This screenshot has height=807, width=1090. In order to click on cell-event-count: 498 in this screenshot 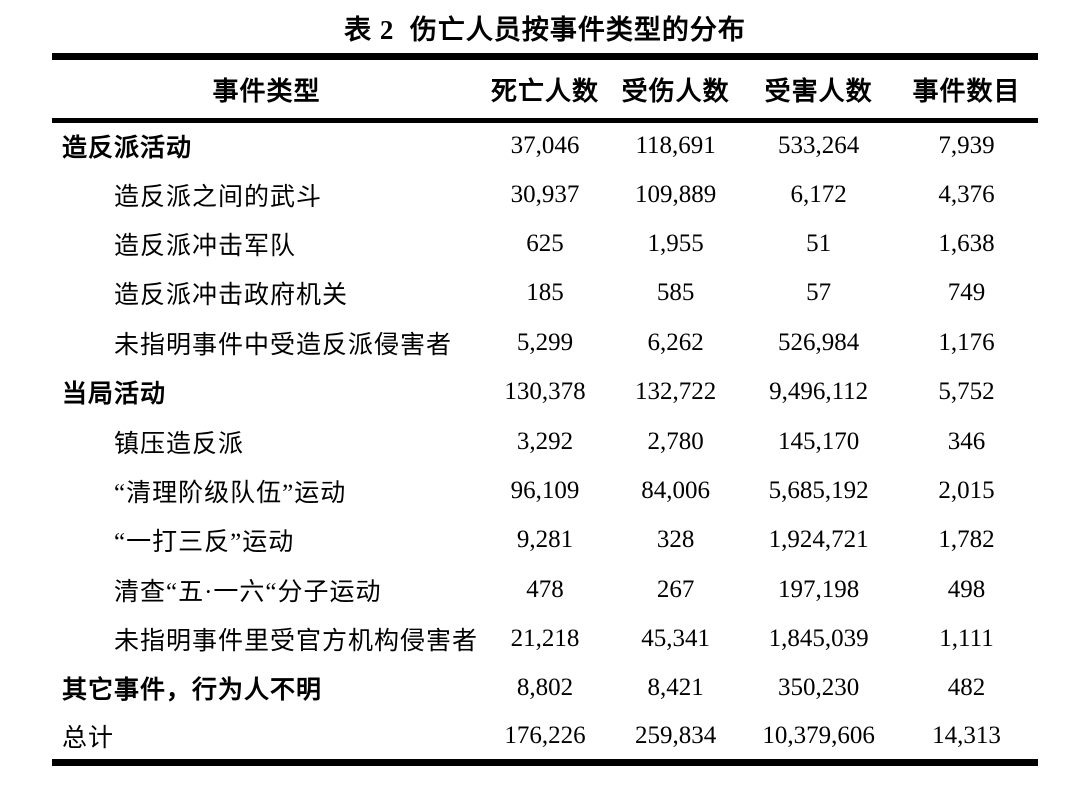, I will do `click(966, 589)`.